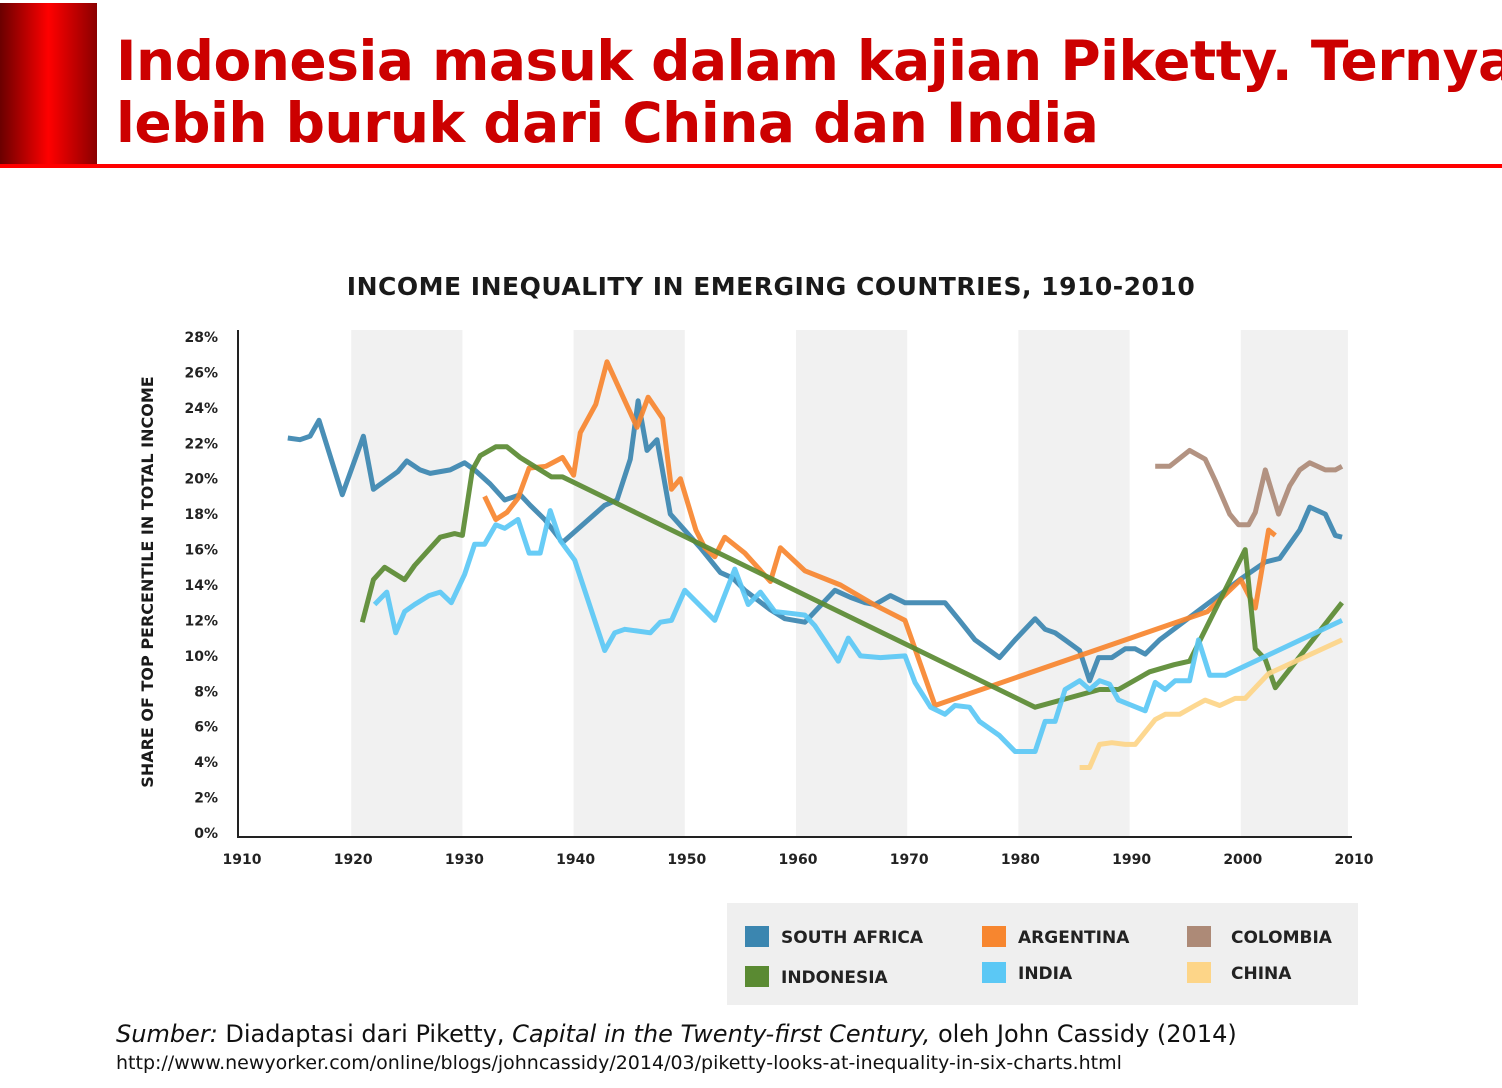 Image resolution: width=1502 pixels, height=1088 pixels. I want to click on x-tick-label: 1950, so click(686, 860).